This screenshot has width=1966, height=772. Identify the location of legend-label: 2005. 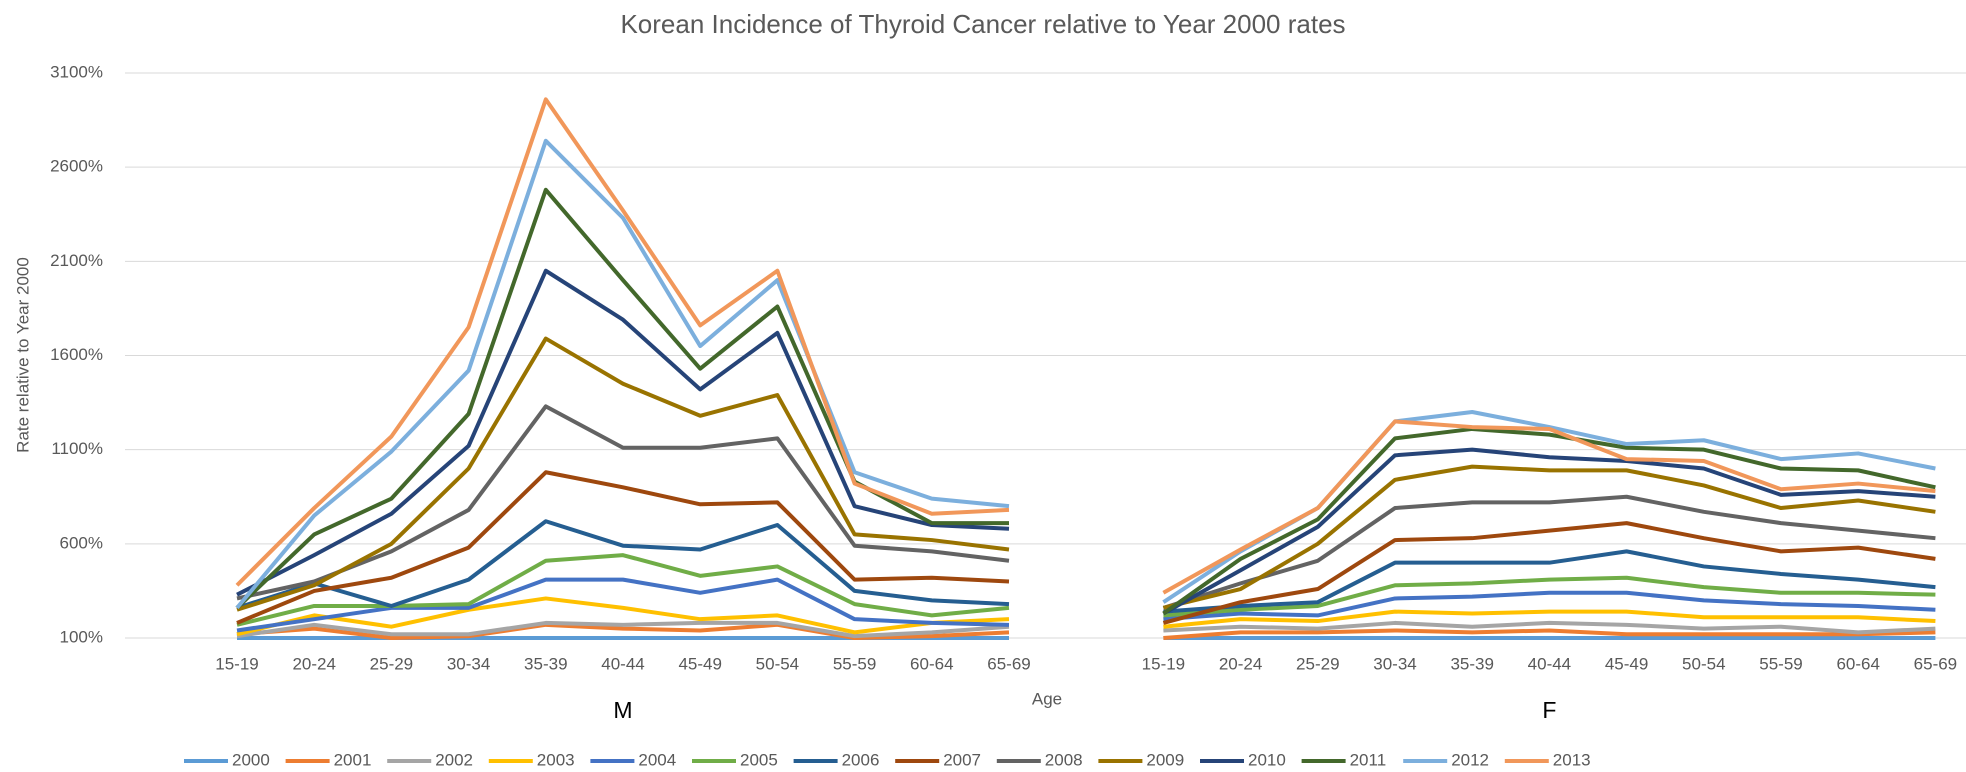
(759, 759).